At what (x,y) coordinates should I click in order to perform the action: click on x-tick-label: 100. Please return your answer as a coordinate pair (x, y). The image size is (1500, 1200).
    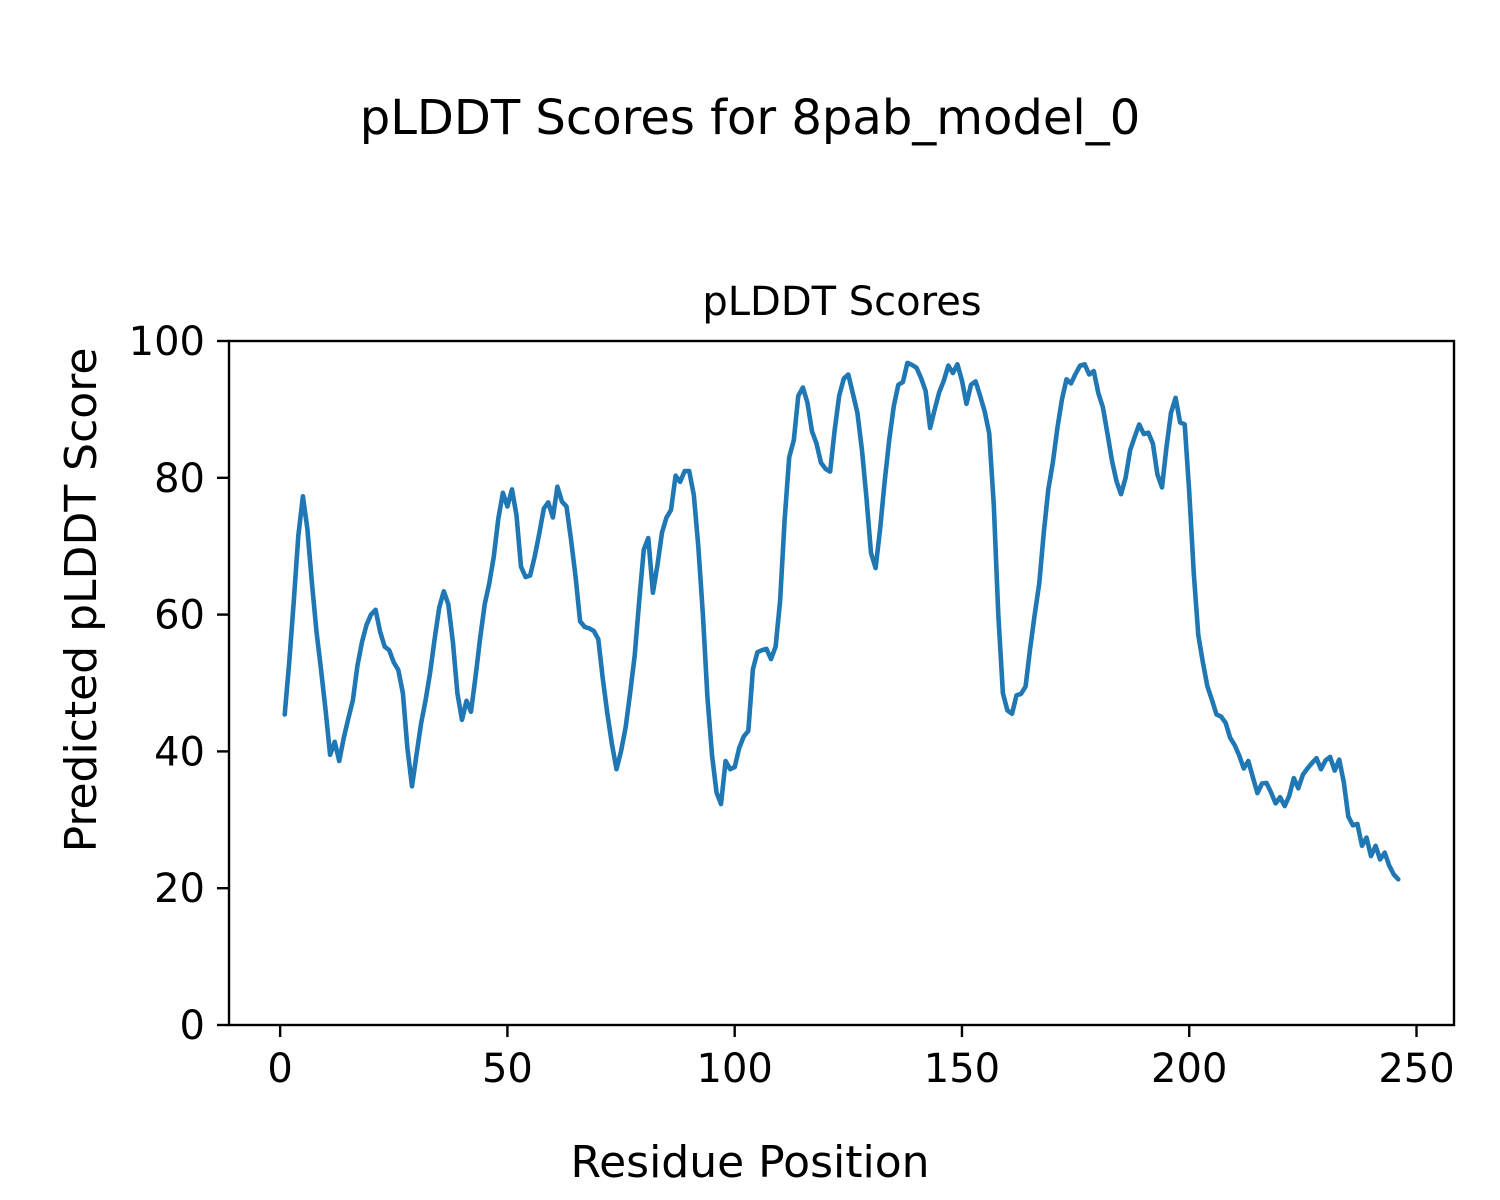
    Looking at the image, I should click on (735, 1069).